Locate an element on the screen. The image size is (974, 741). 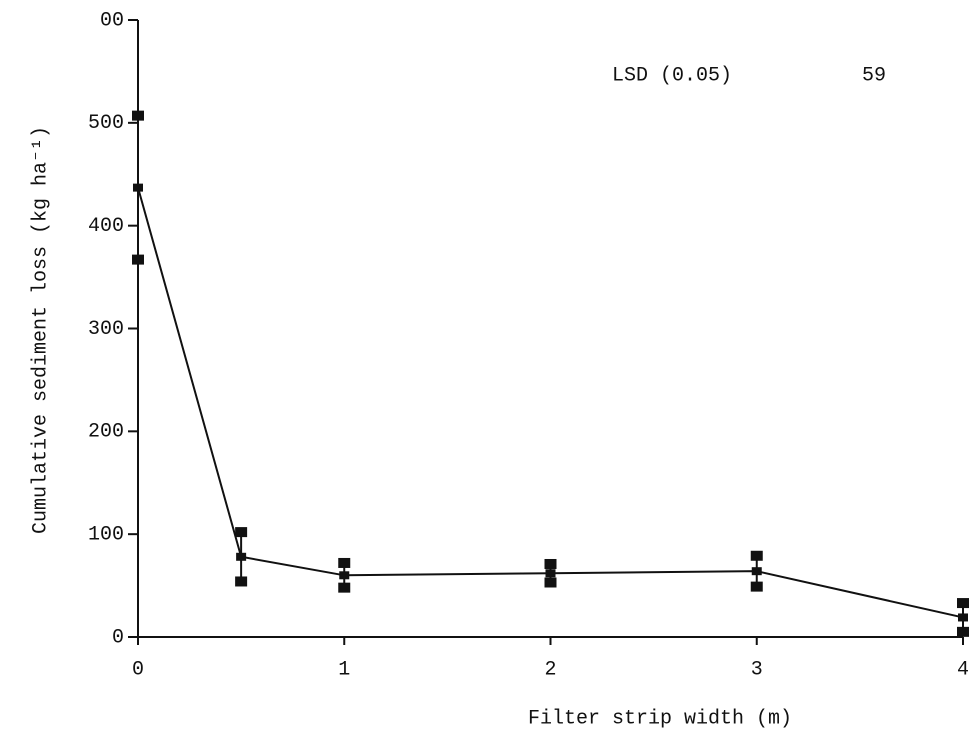
y-tick-label: 100 is located at coordinates (106, 534).